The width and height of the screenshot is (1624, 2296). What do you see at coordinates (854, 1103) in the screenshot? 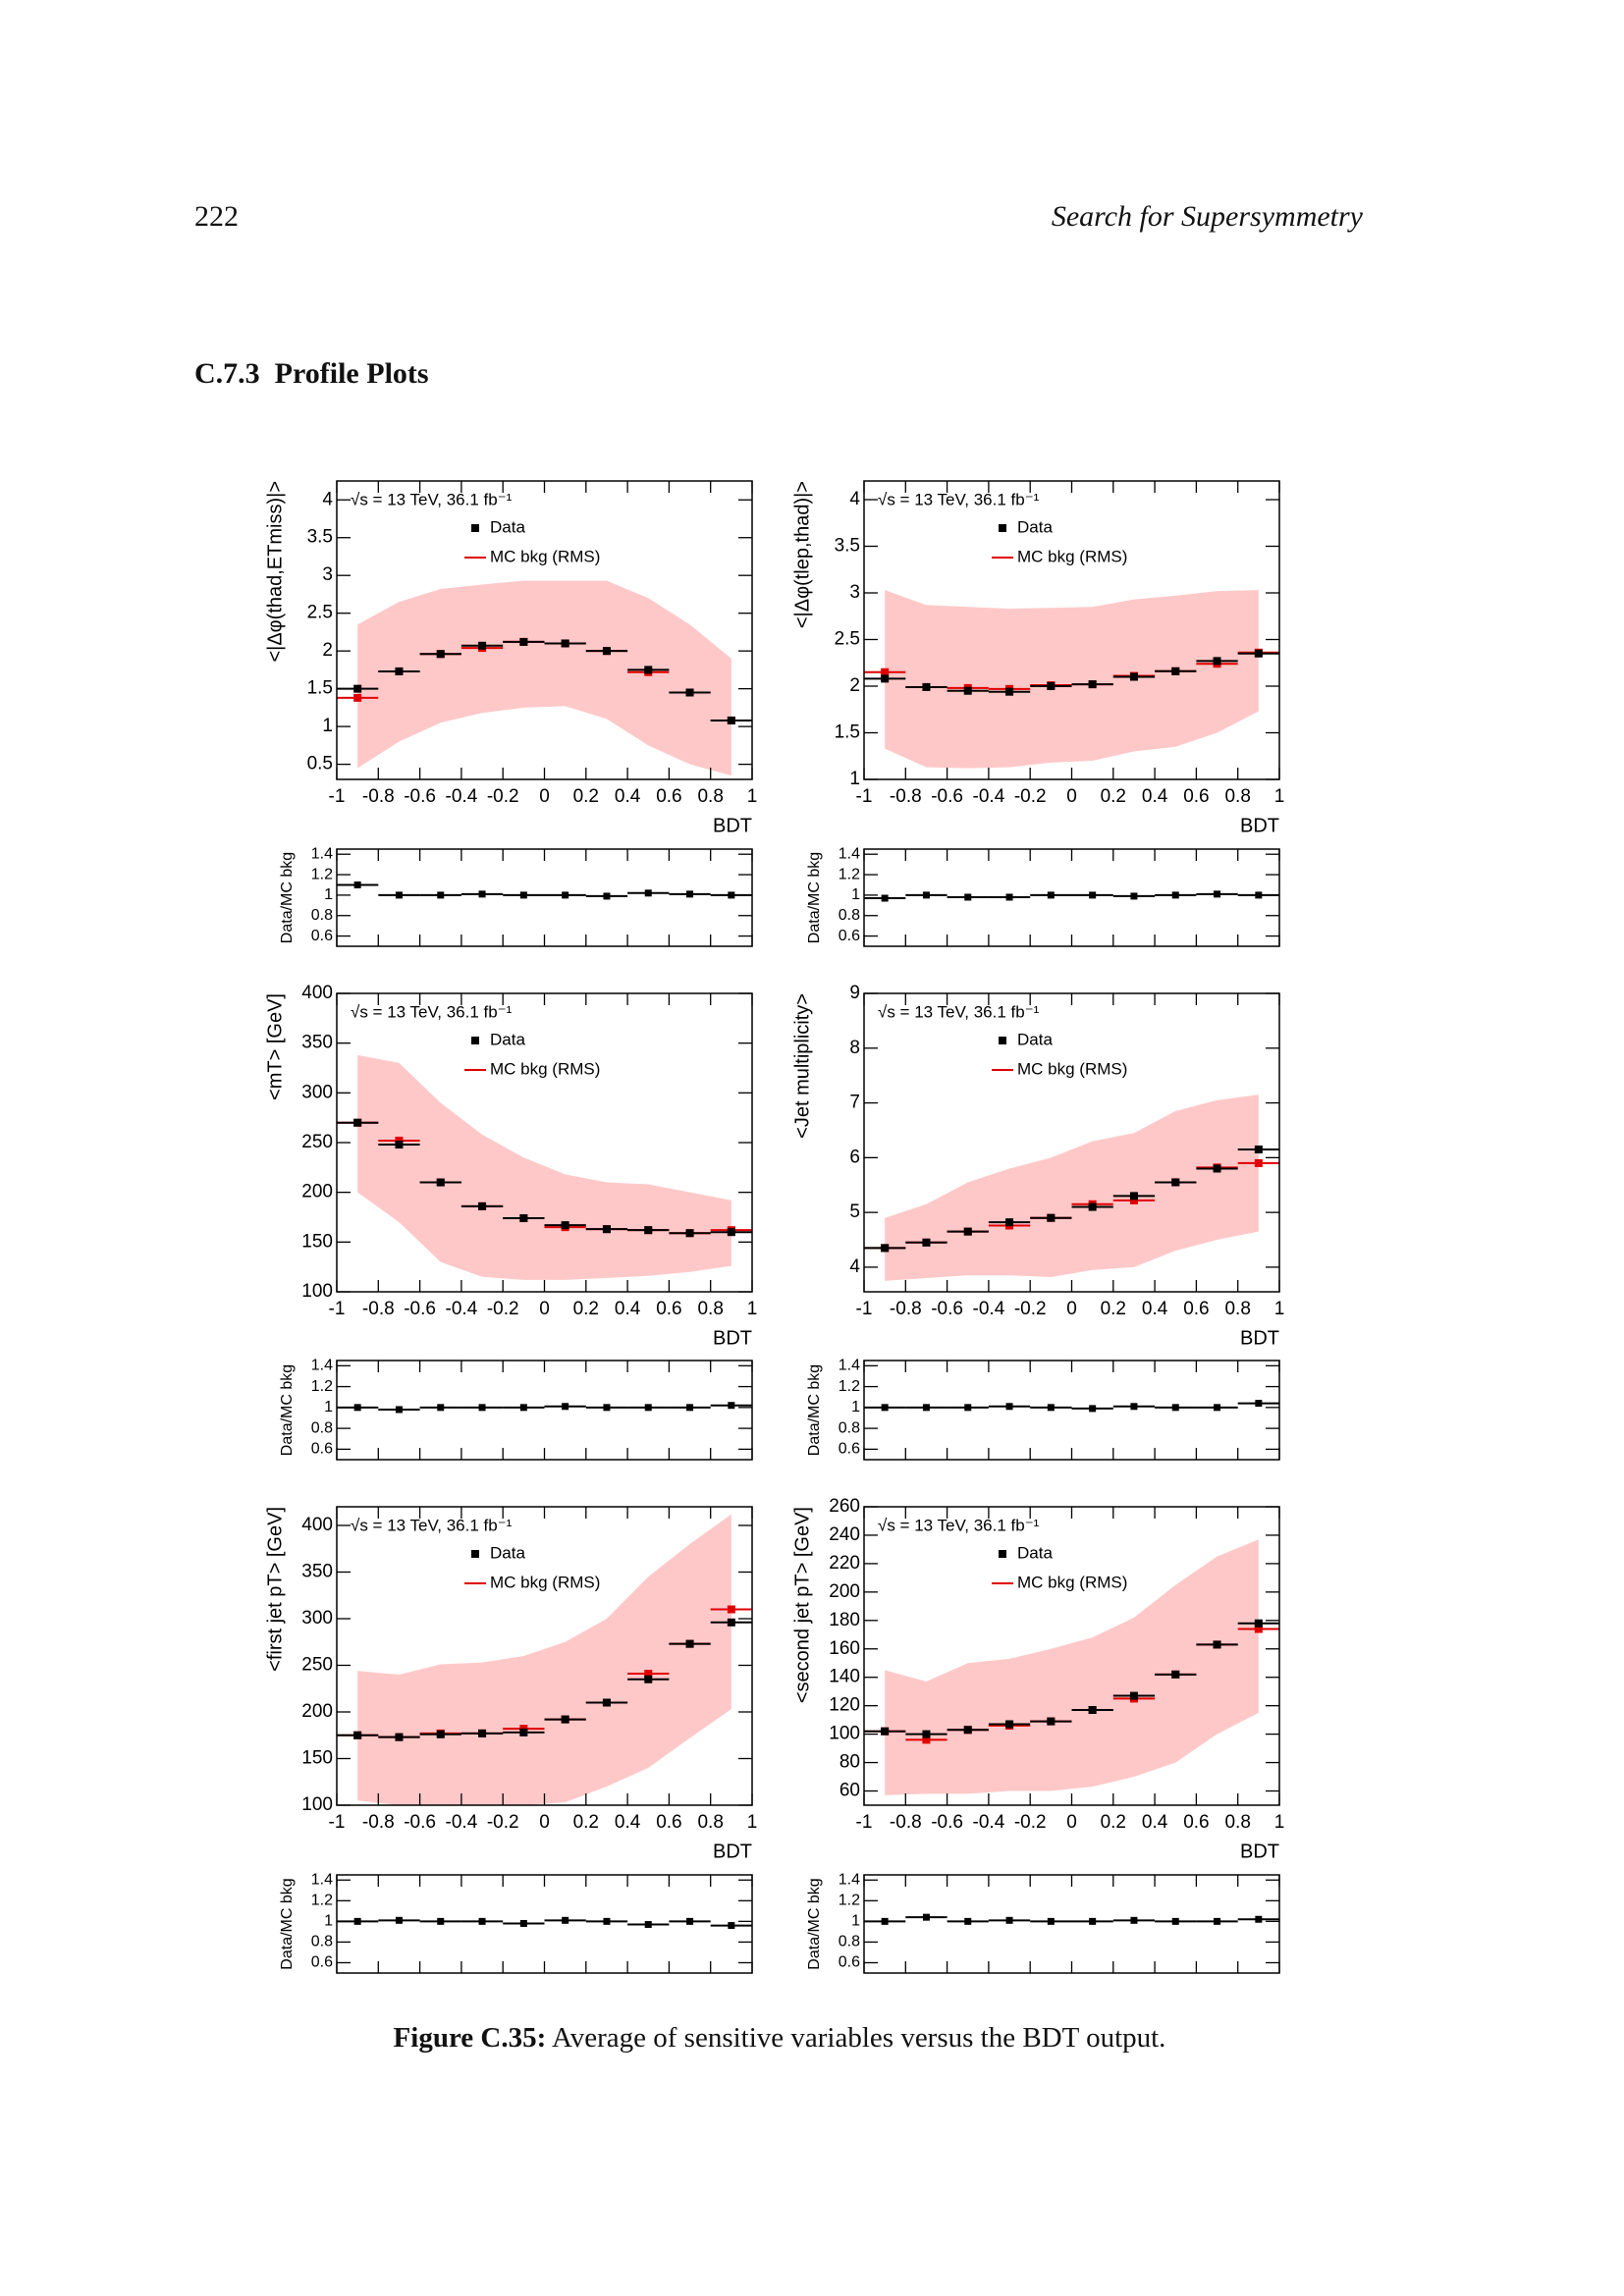
I see `y-tick-label: 7` at bounding box center [854, 1103].